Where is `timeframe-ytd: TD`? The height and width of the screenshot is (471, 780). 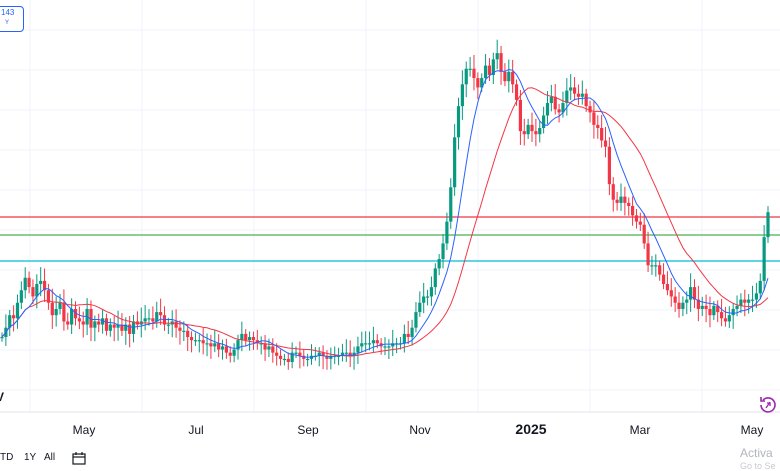 timeframe-ytd: TD is located at coordinates (7, 457).